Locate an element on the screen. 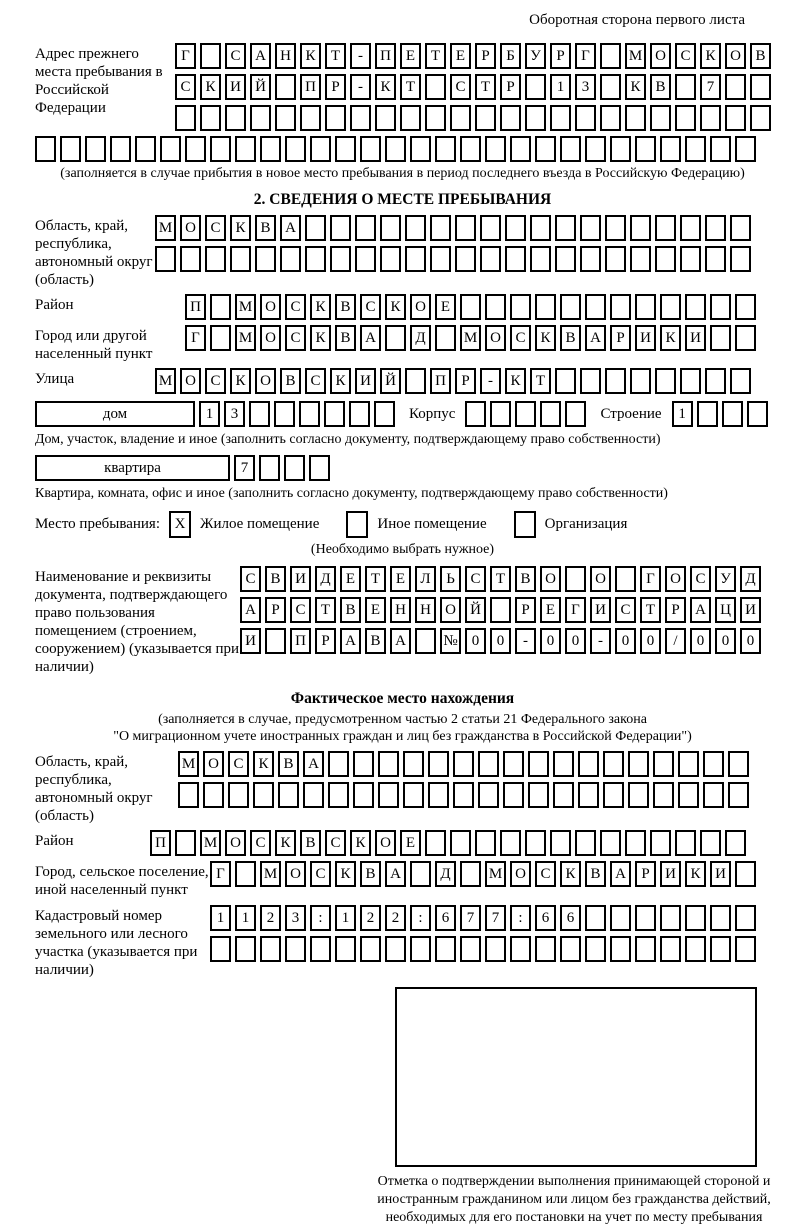 This screenshot has height=1227, width=800. char-cell: Н is located at coordinates (285, 56).